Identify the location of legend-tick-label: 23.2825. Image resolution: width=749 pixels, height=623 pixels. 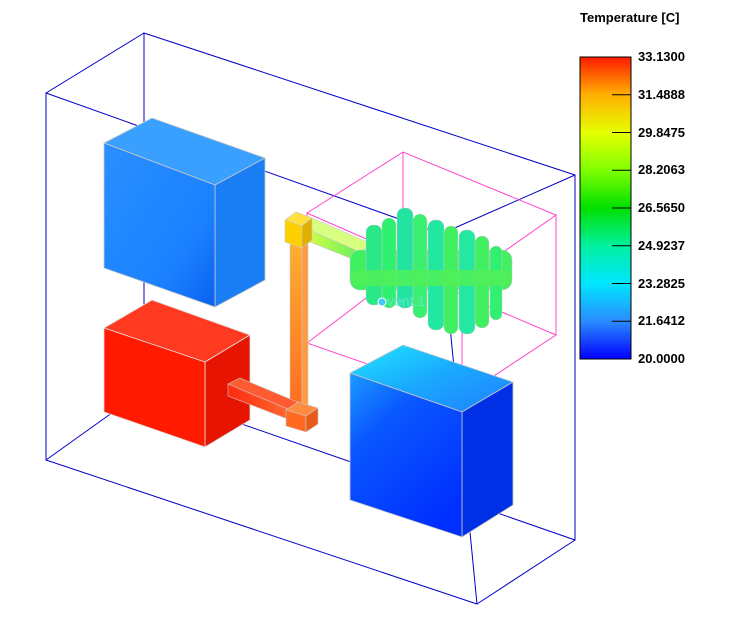
(661, 283).